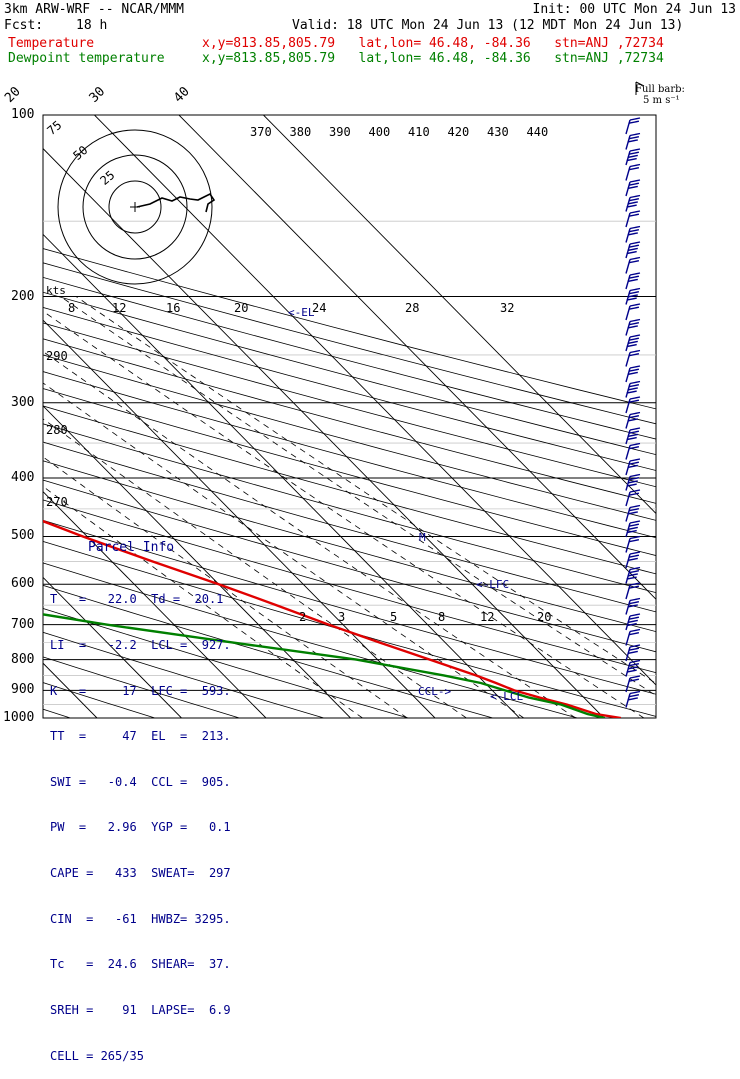  I want to click on temperature-line, so click(332, 618).